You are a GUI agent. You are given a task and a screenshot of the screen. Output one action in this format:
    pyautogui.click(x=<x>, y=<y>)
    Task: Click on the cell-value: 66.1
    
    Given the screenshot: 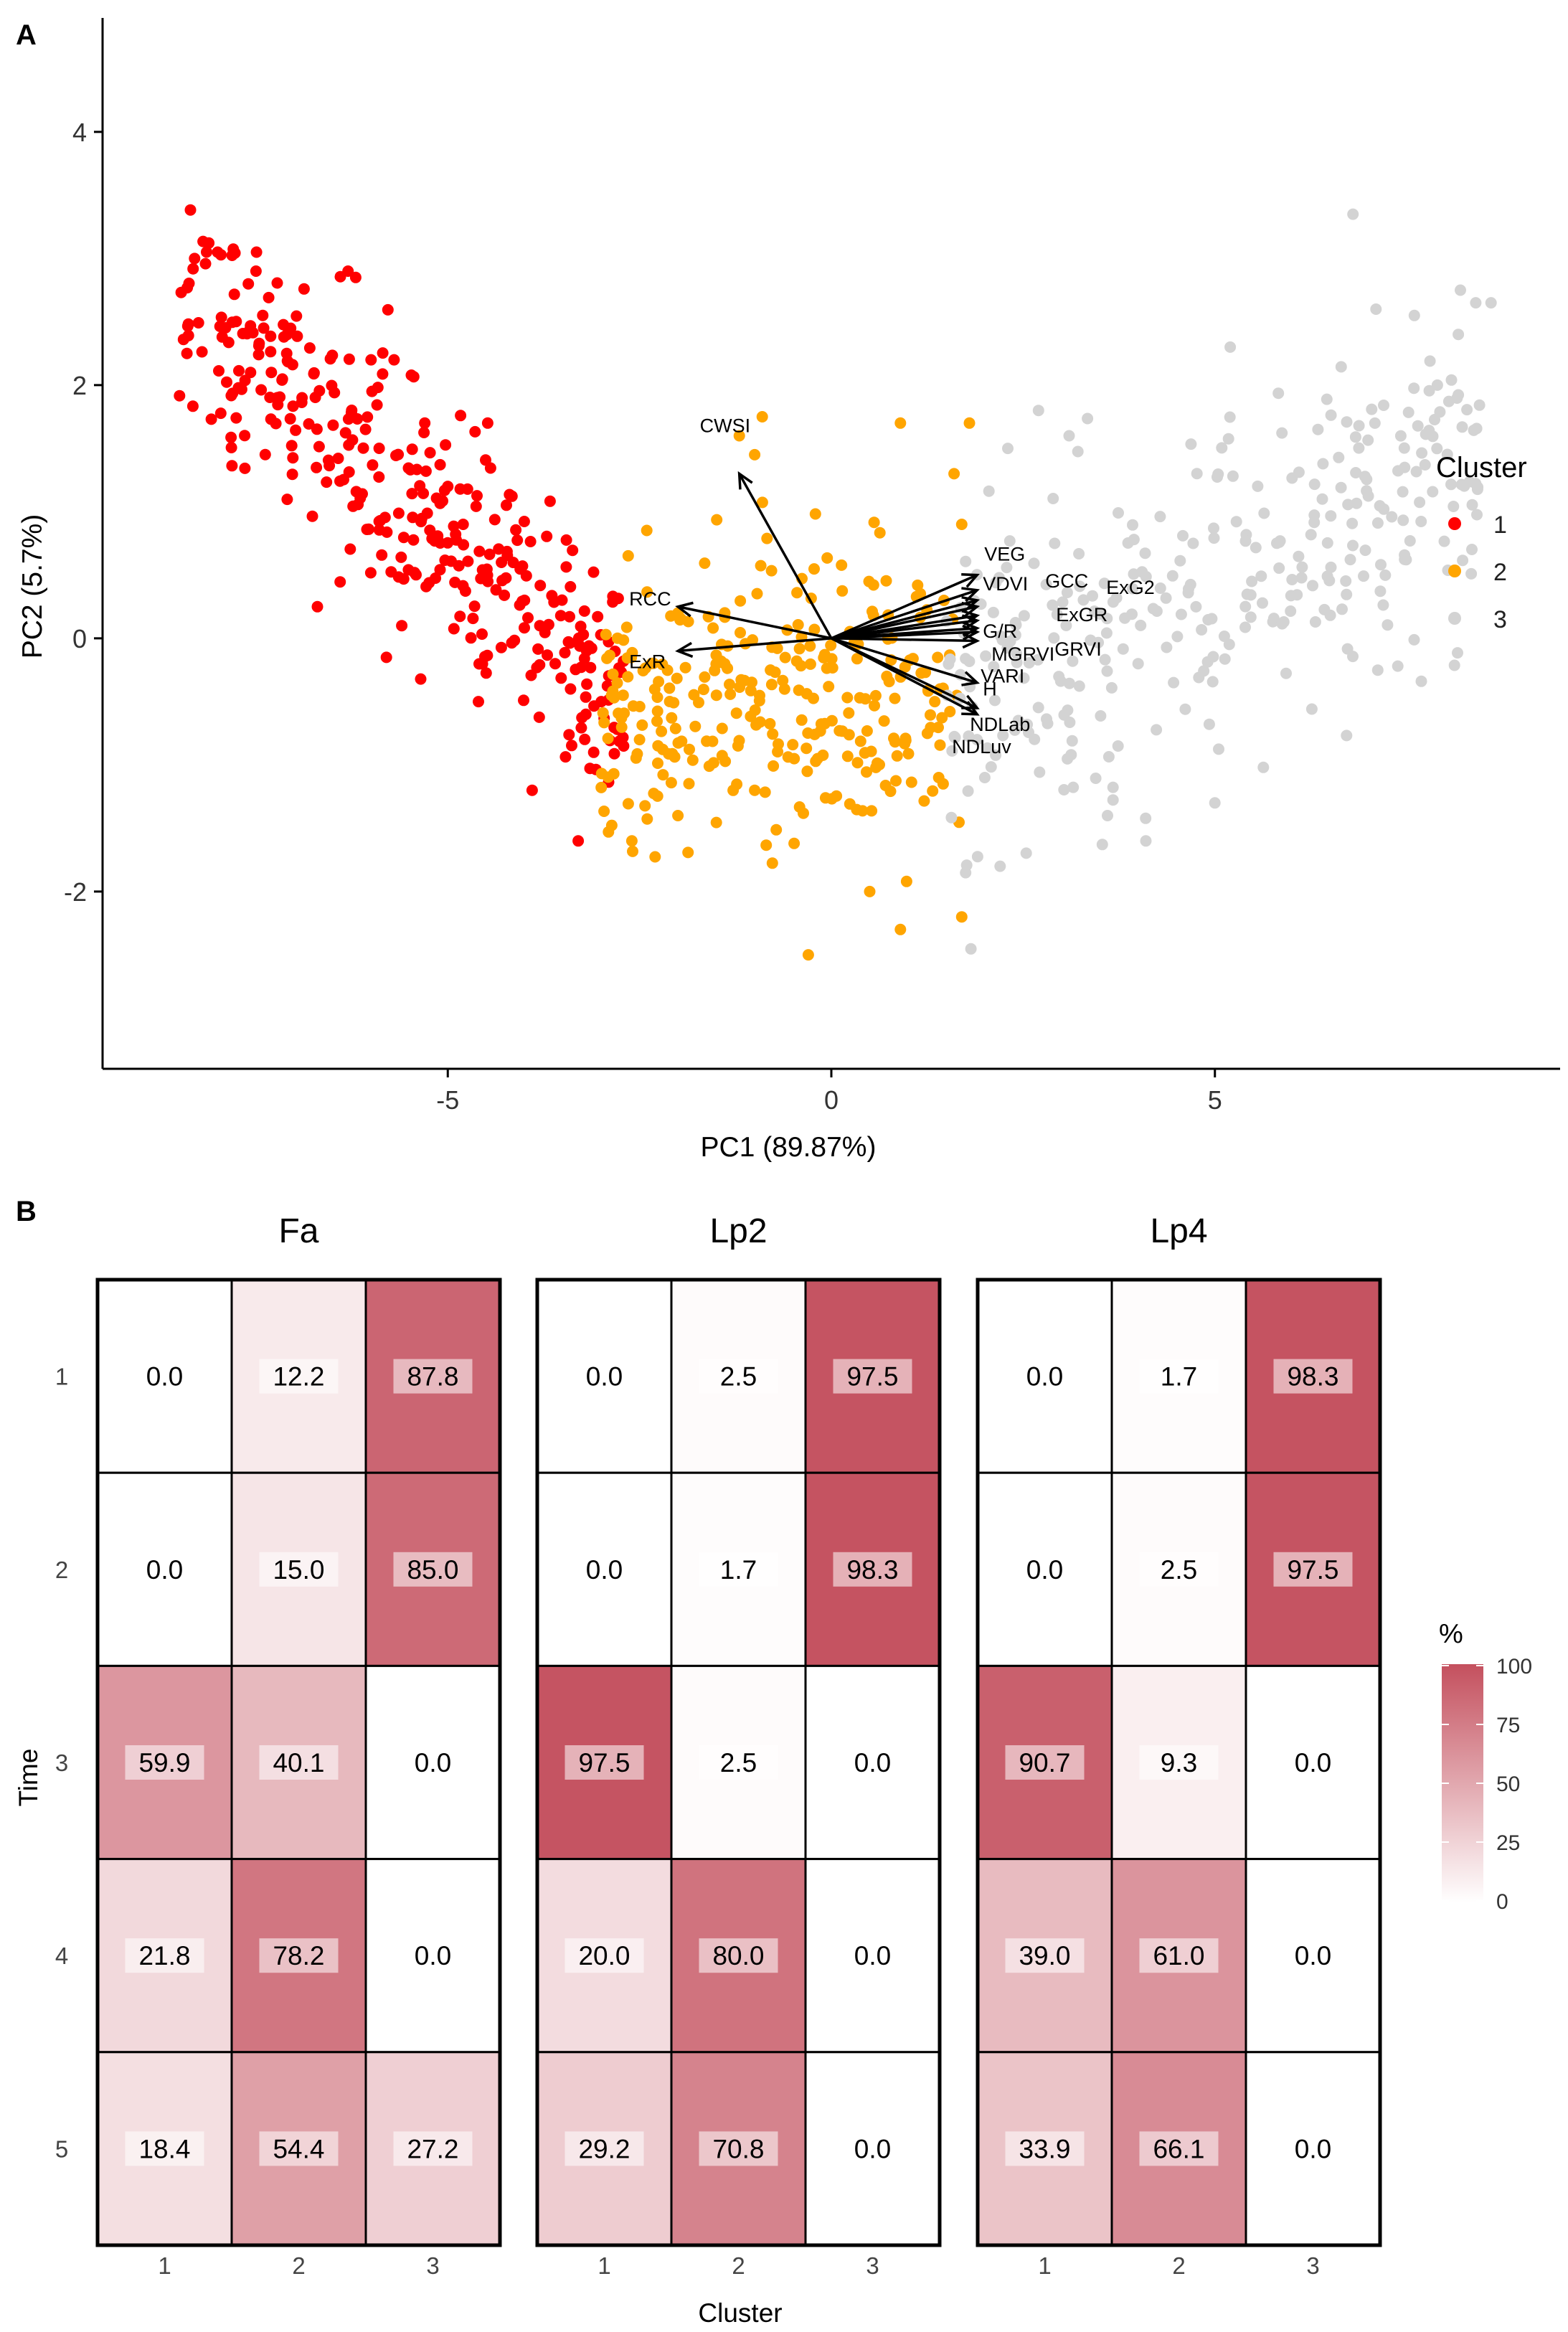 What is the action you would take?
    pyautogui.click(x=1179, y=2149)
    